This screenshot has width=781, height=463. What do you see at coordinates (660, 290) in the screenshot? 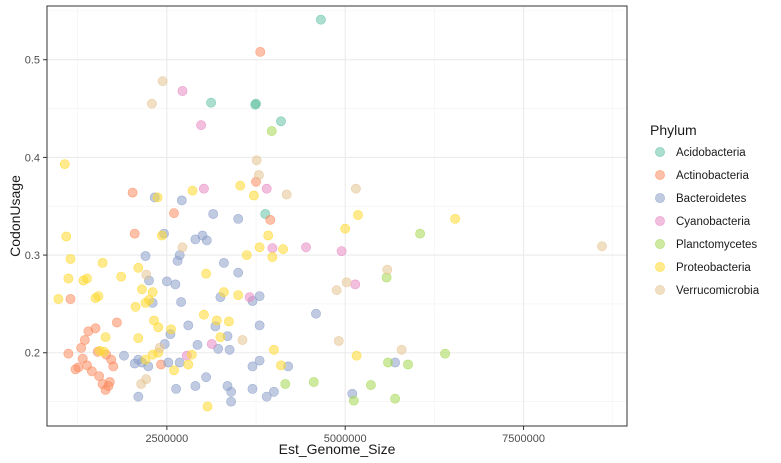
I see `legend-key-verrucomicrobia` at bounding box center [660, 290].